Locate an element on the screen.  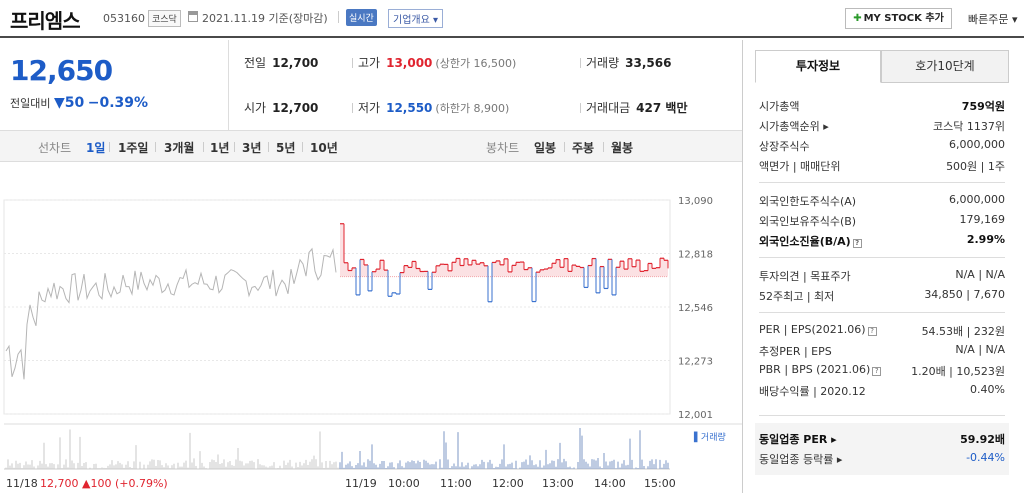
prev-close-label: 전일 is located at coordinates (255, 63).